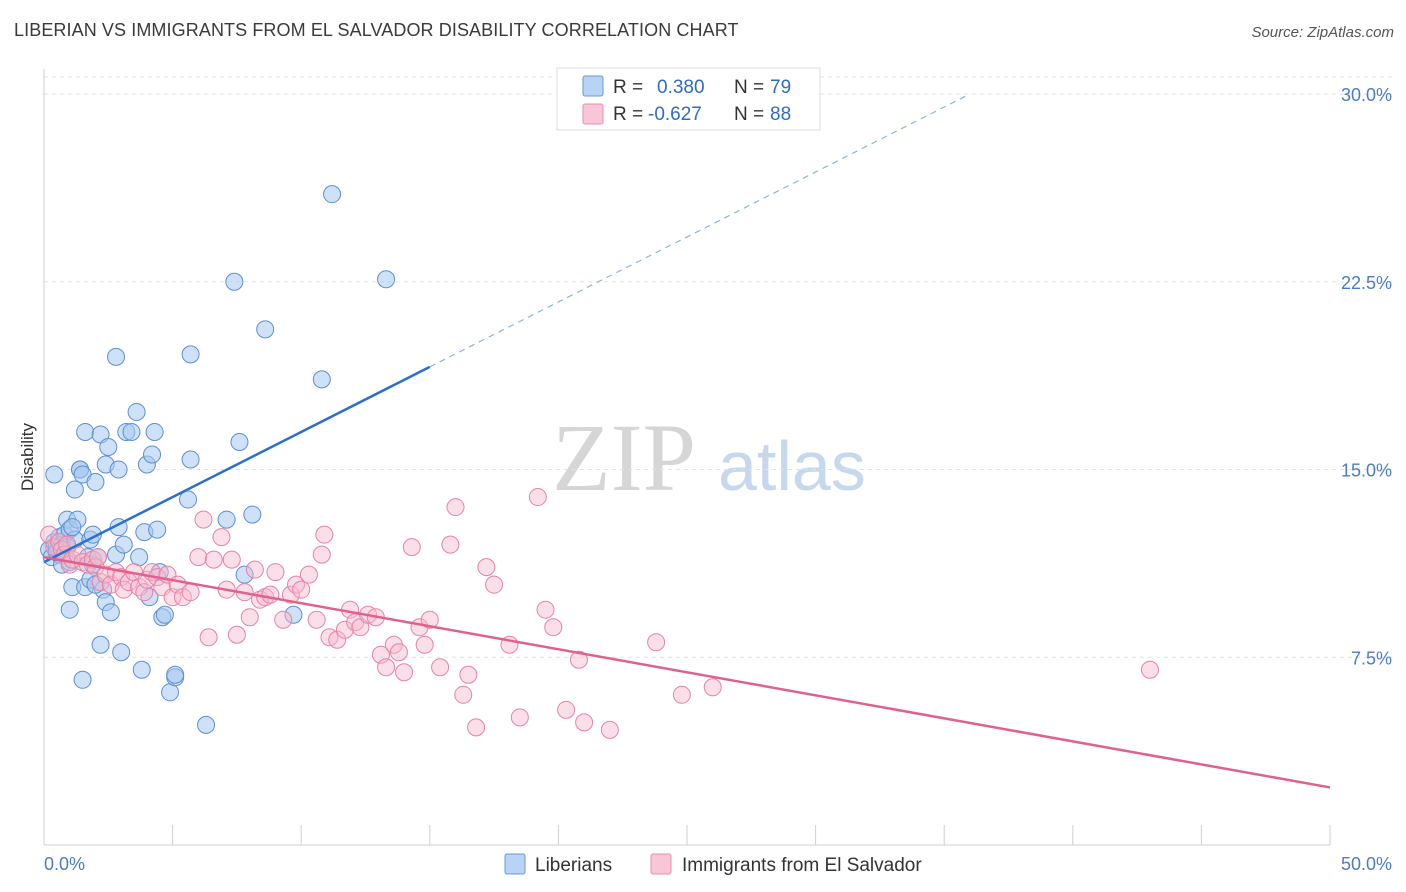 The width and height of the screenshot is (1406, 892). I want to click on legend-n-label-1: N =, so click(749, 87).